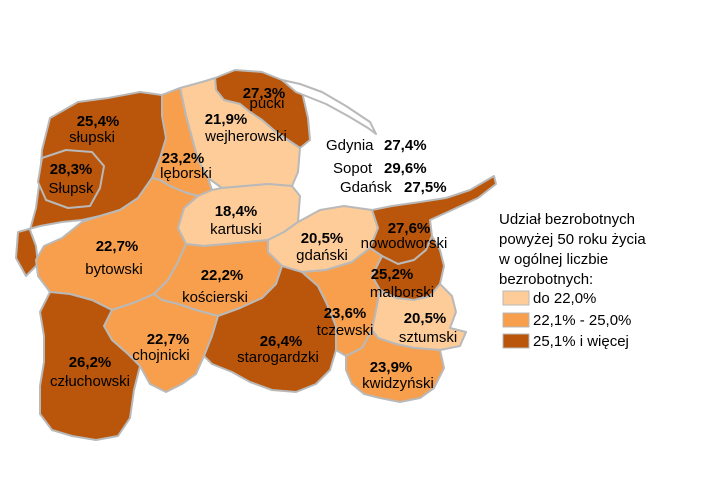  What do you see at coordinates (222, 275) in the screenshot?
I see `value-koscierski: 22,2%` at bounding box center [222, 275].